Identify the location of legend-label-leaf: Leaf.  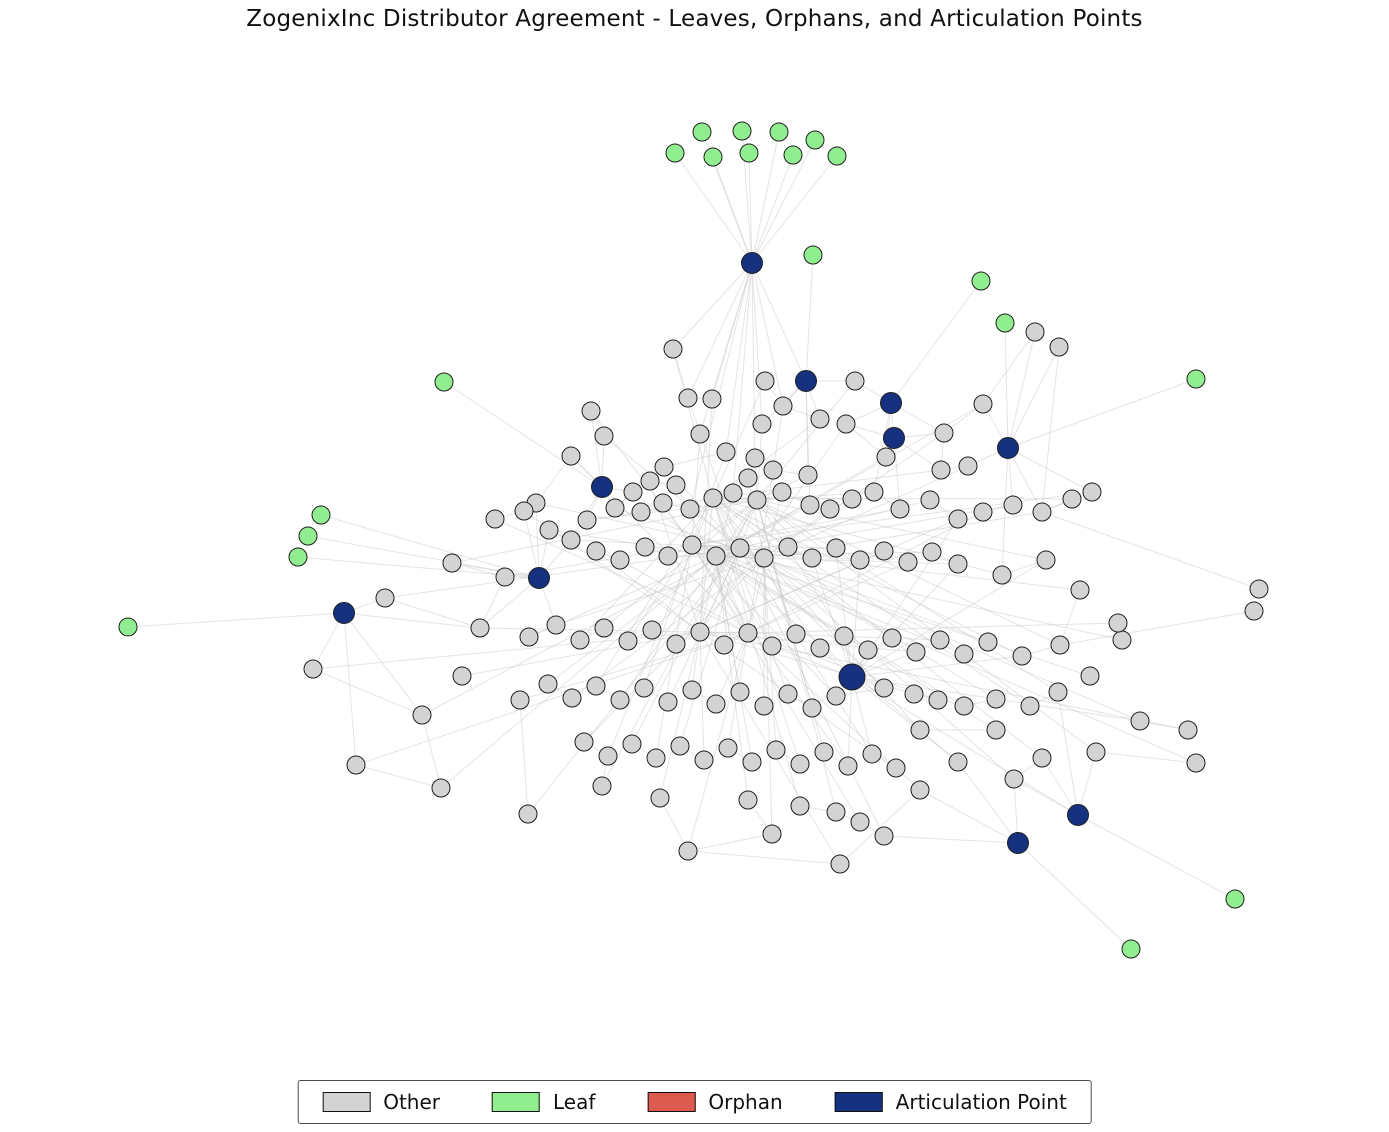
(574, 1102).